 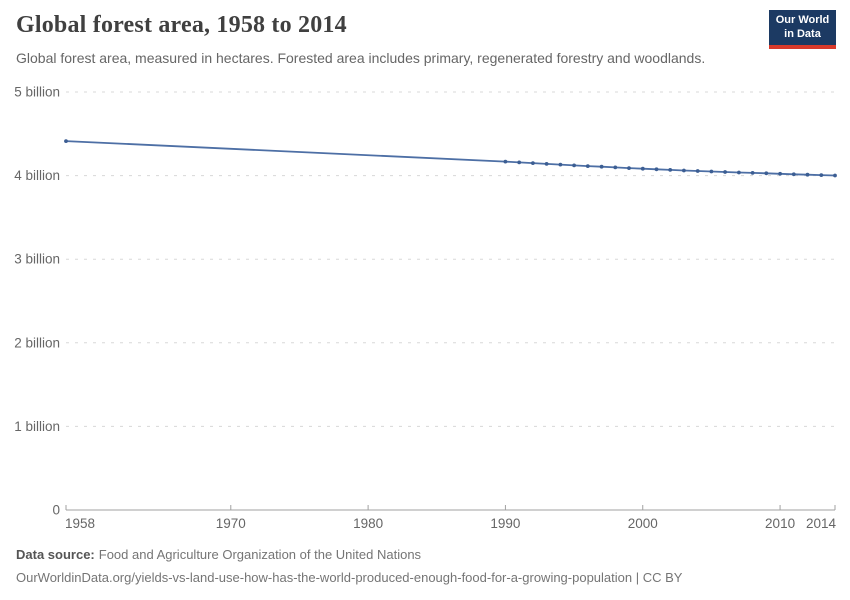 What do you see at coordinates (368, 523) in the screenshot?
I see `x-tick-label: 1980` at bounding box center [368, 523].